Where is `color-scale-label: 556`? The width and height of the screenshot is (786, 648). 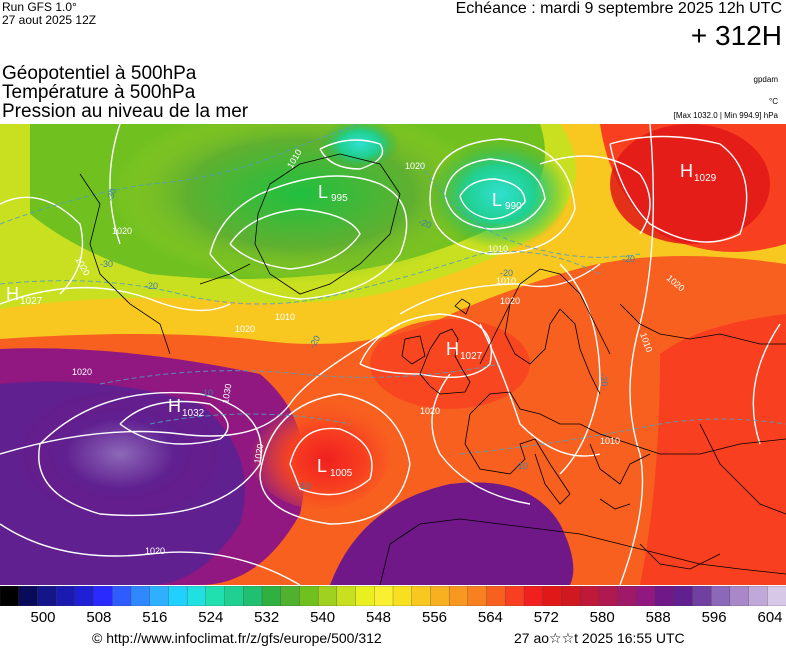 color-scale-label: 556 is located at coordinates (434, 617).